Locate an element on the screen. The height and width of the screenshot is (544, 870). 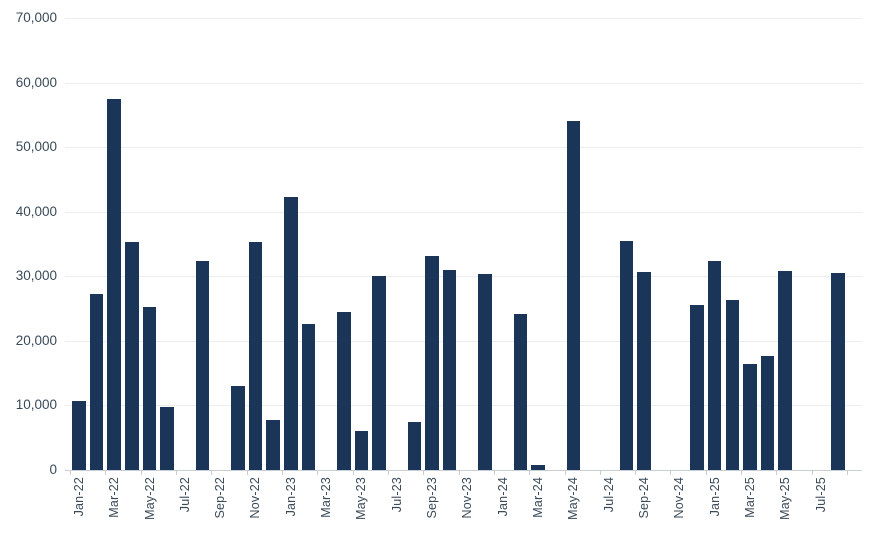
x-tick-label: Mar-23 is located at coordinates (326, 497).